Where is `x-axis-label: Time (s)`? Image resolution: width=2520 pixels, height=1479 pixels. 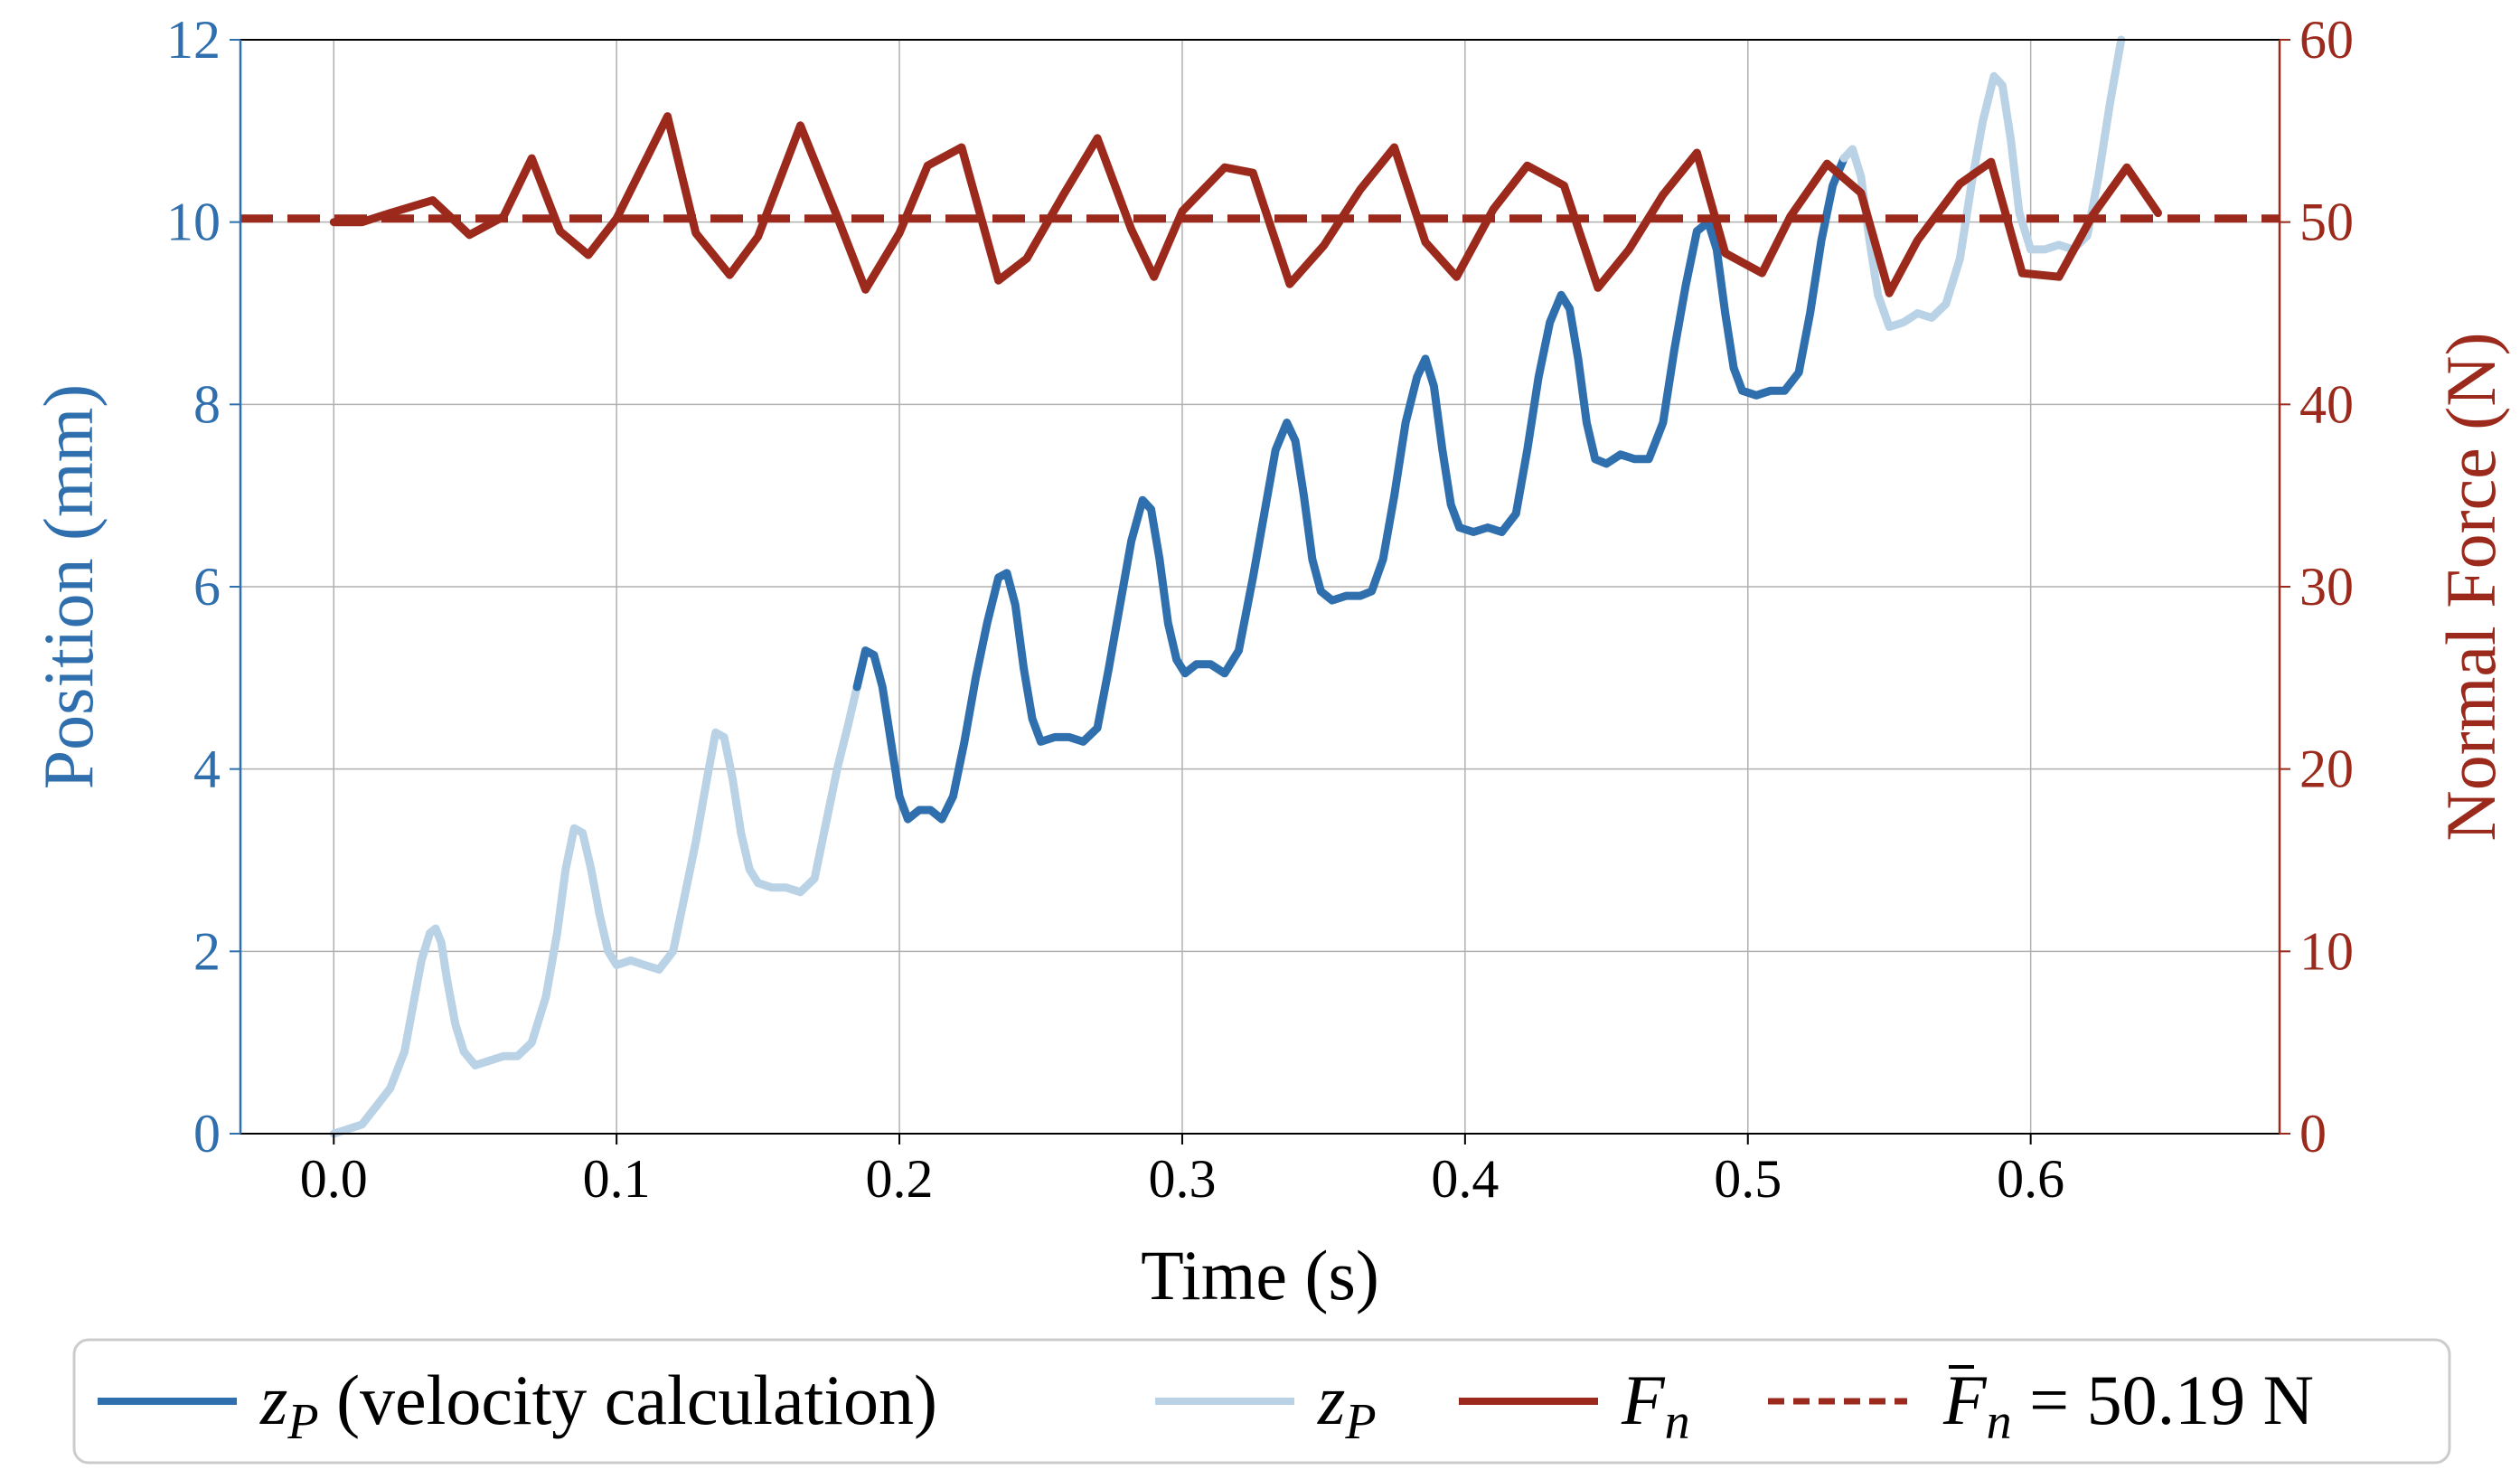 x-axis-label: Time (s) is located at coordinates (1260, 1275).